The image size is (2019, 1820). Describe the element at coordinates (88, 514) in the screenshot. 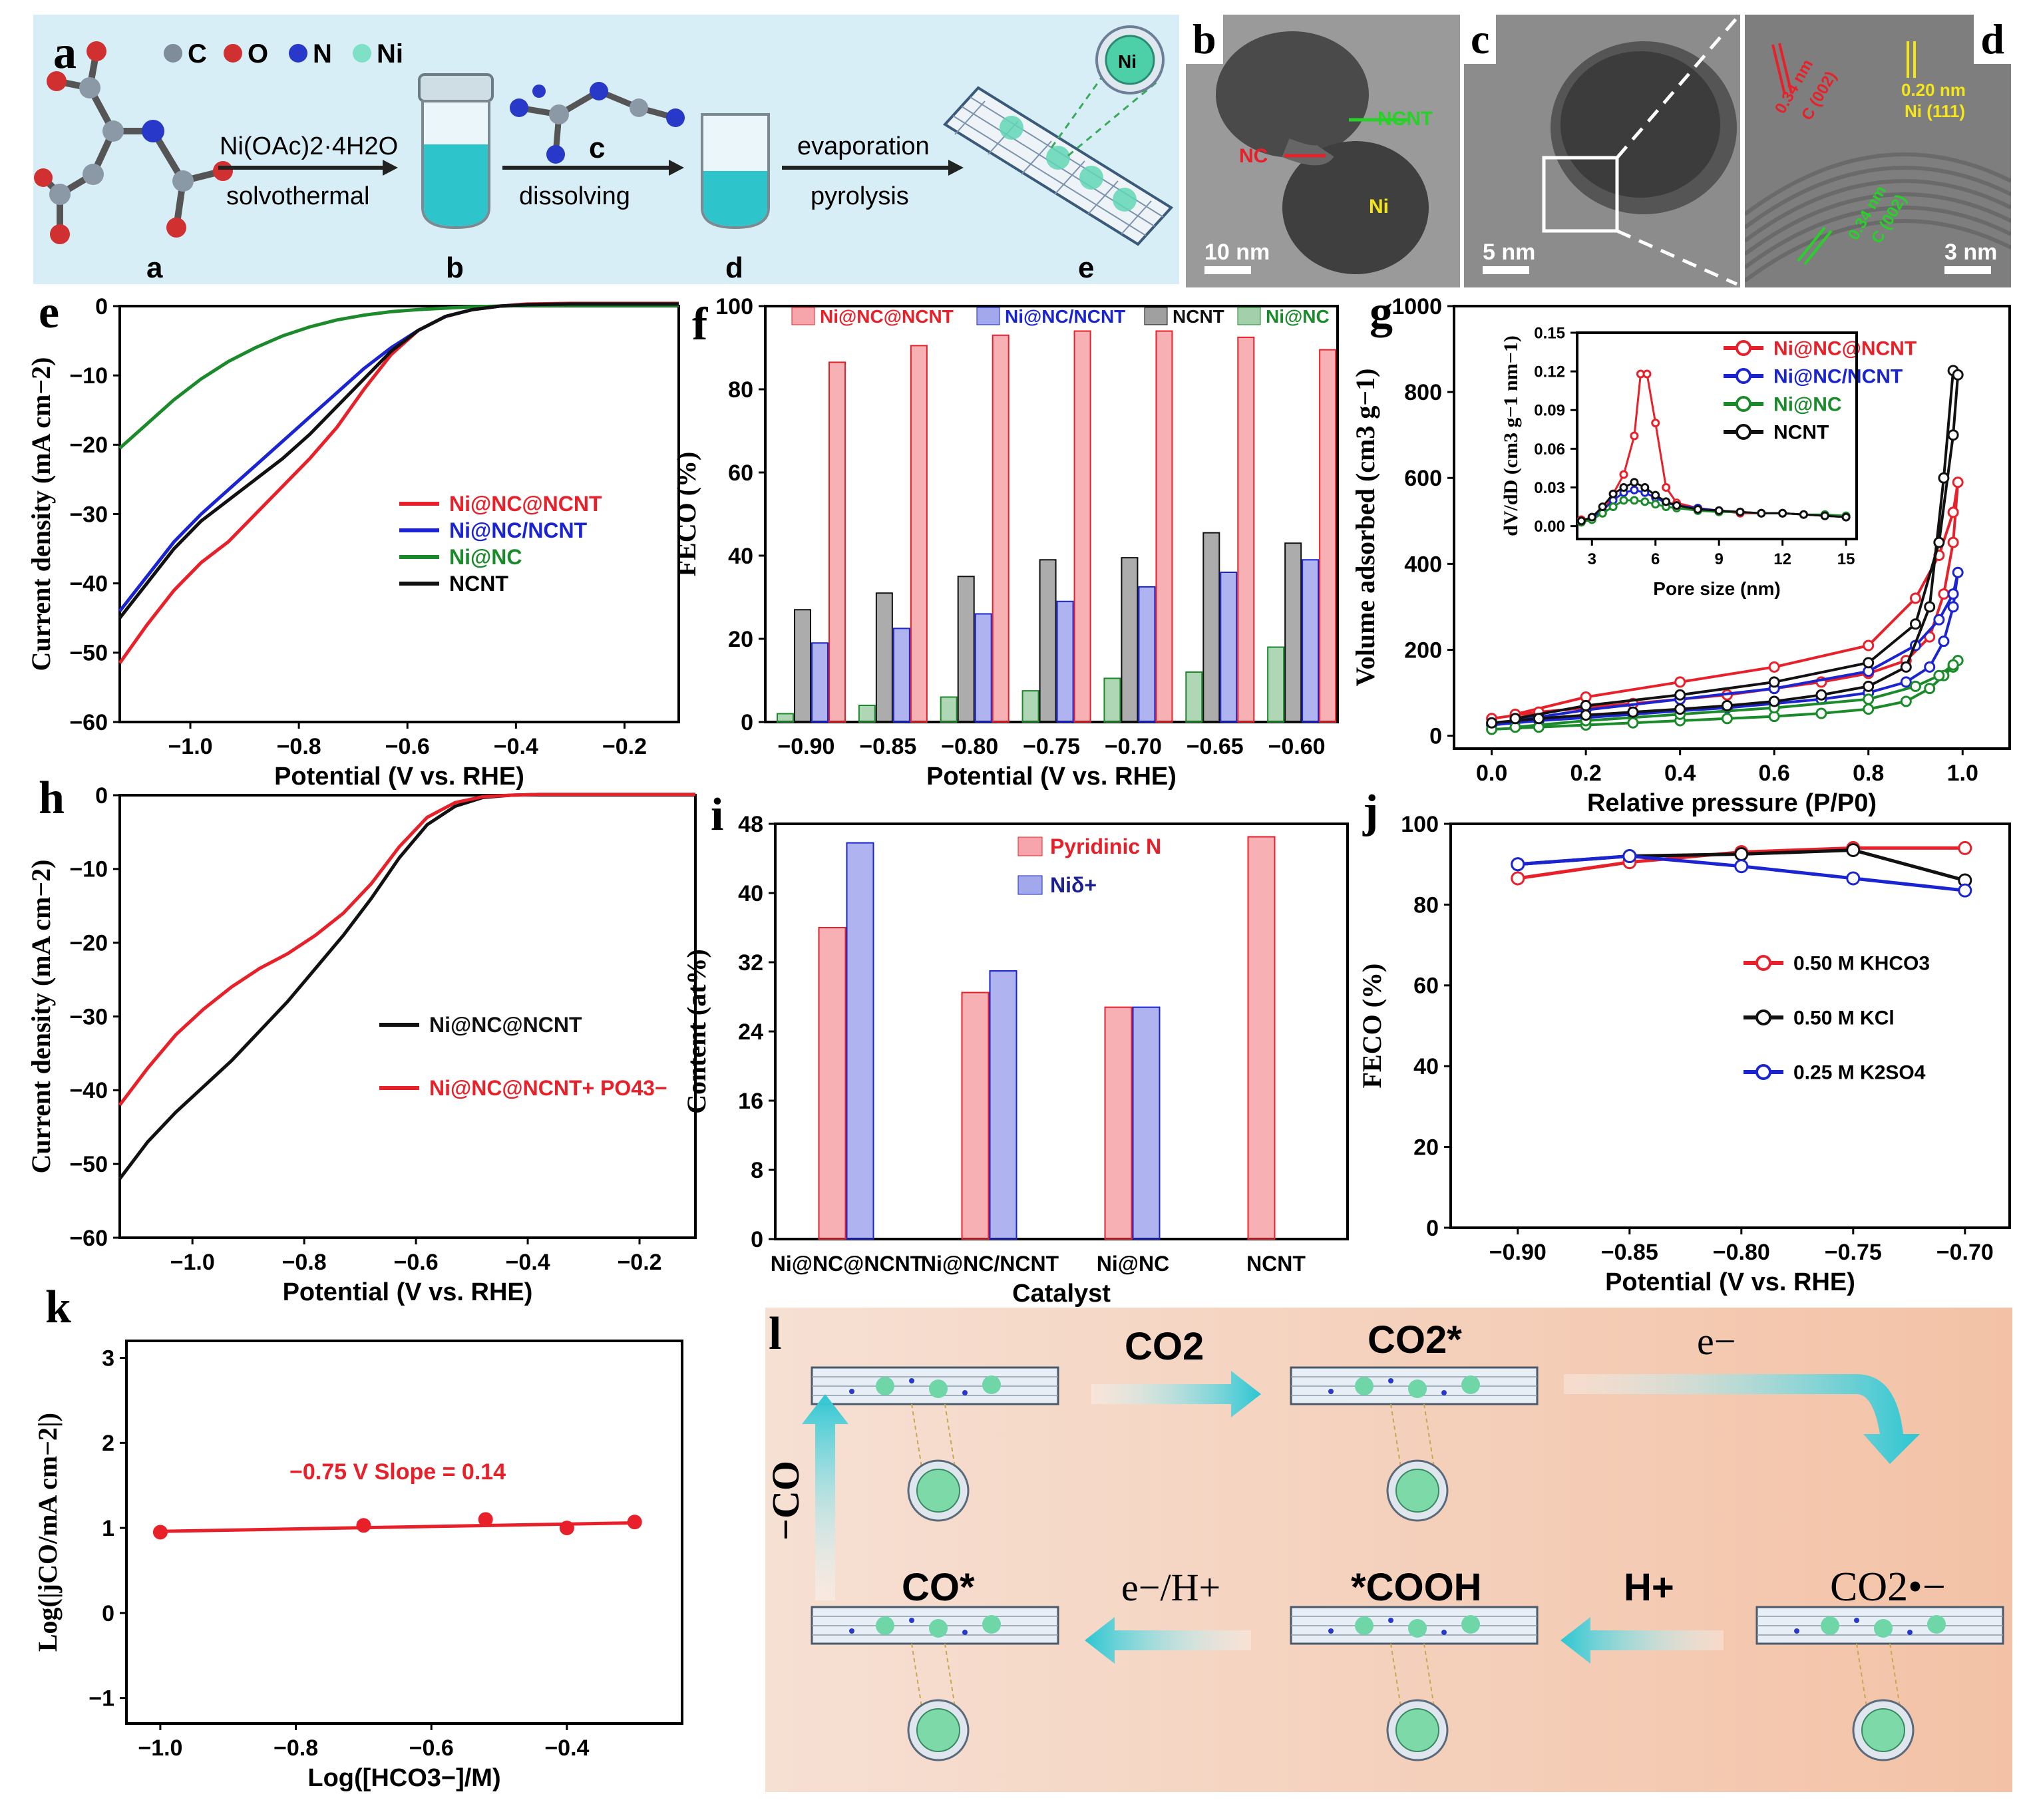

I see `chart-e-ytick-label: −30` at that location.